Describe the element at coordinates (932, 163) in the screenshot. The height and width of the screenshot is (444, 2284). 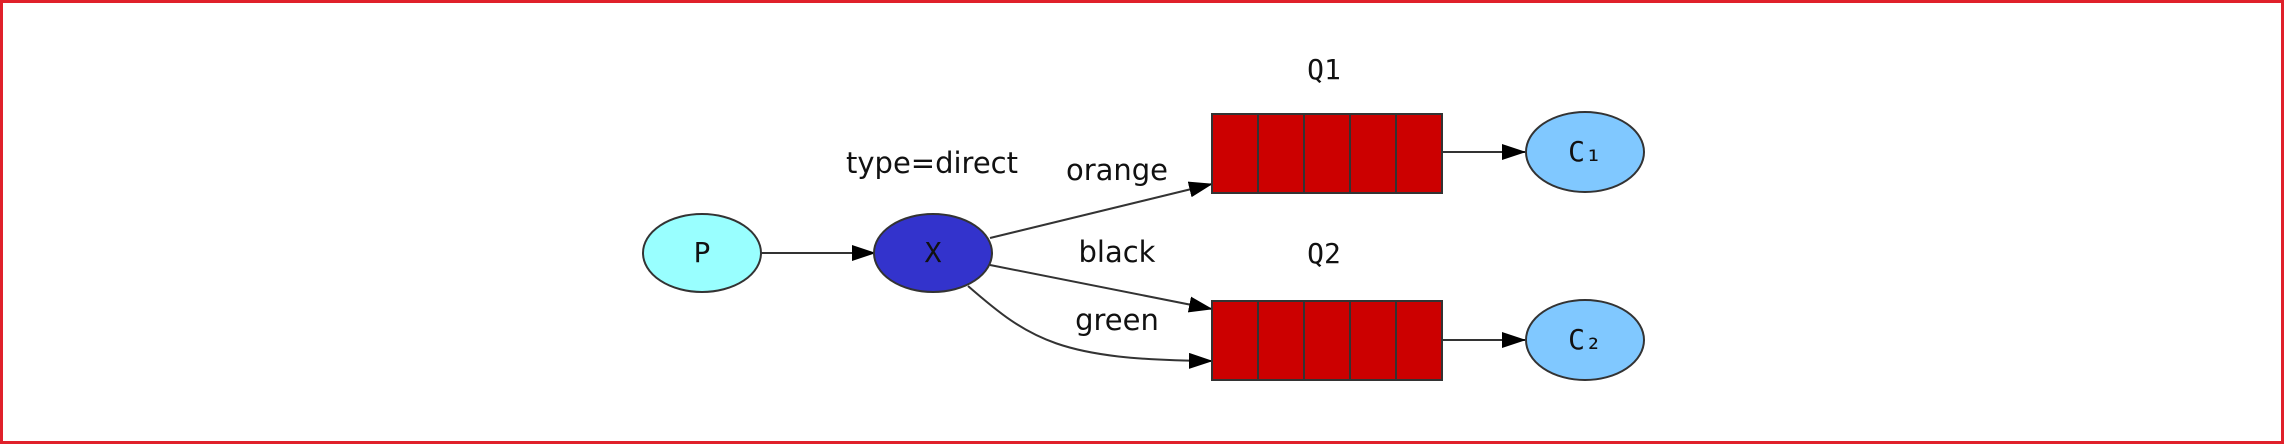
I see `exchange-type-label: type=direct` at that location.